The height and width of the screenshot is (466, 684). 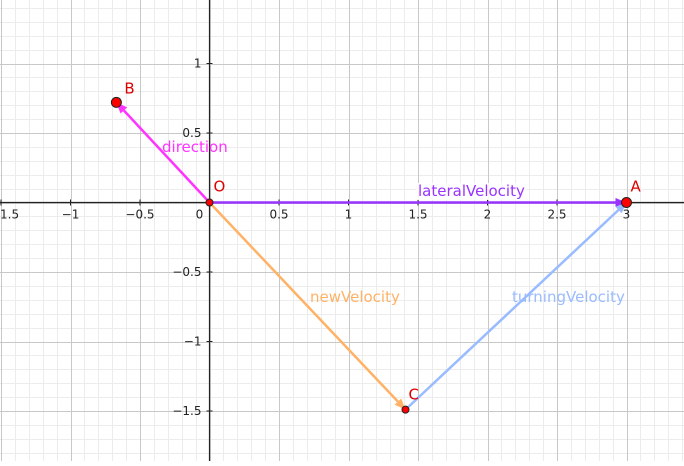 I want to click on point-A: A, so click(x=631, y=193).